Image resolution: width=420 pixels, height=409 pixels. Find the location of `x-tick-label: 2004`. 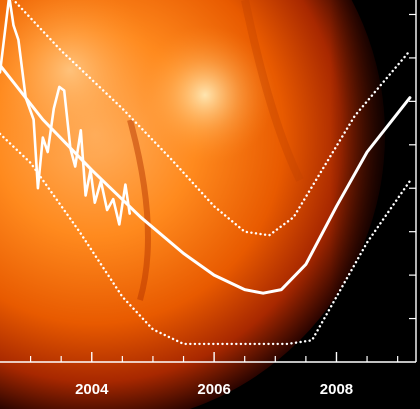

x-tick-label: 2004 is located at coordinates (92, 389).